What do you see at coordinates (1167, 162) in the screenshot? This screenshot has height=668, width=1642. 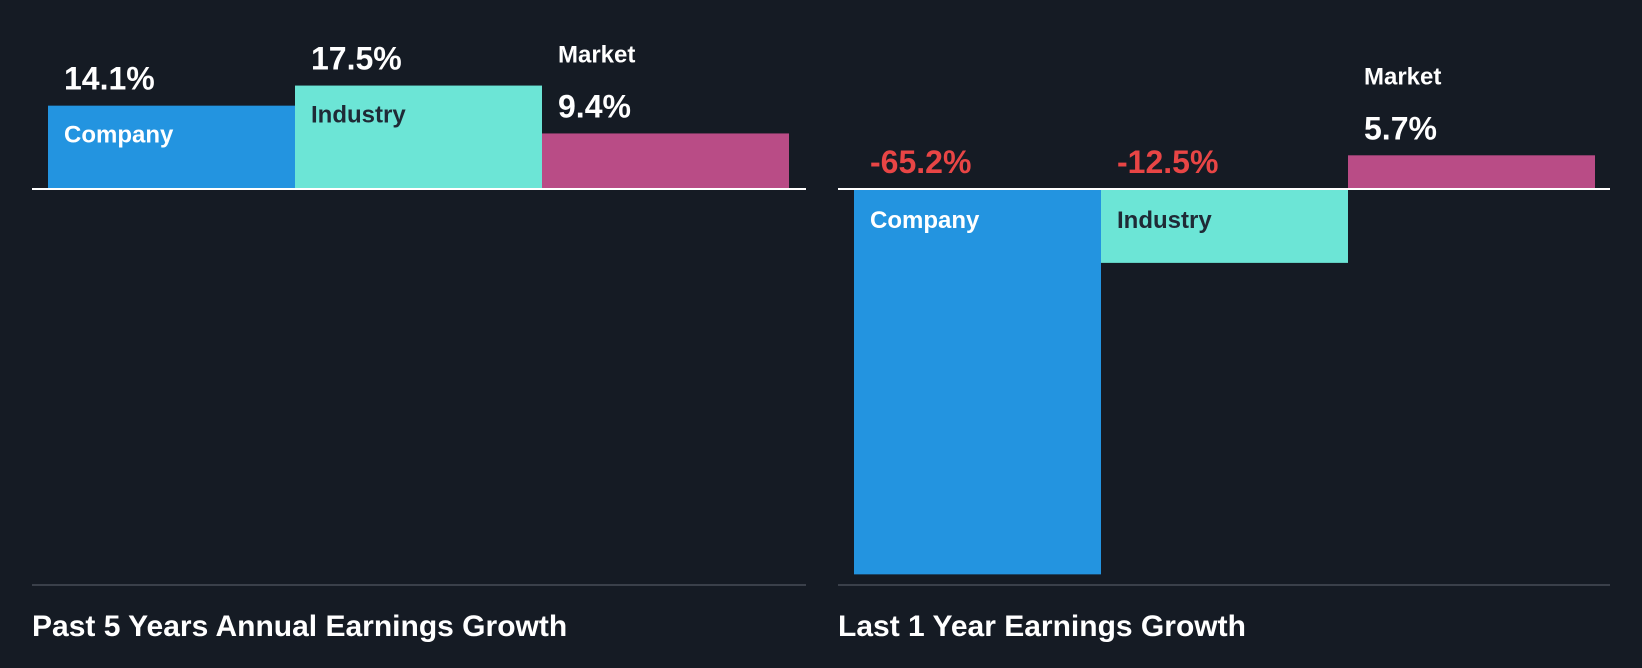 I see `industry-value-label: -12.5%` at bounding box center [1167, 162].